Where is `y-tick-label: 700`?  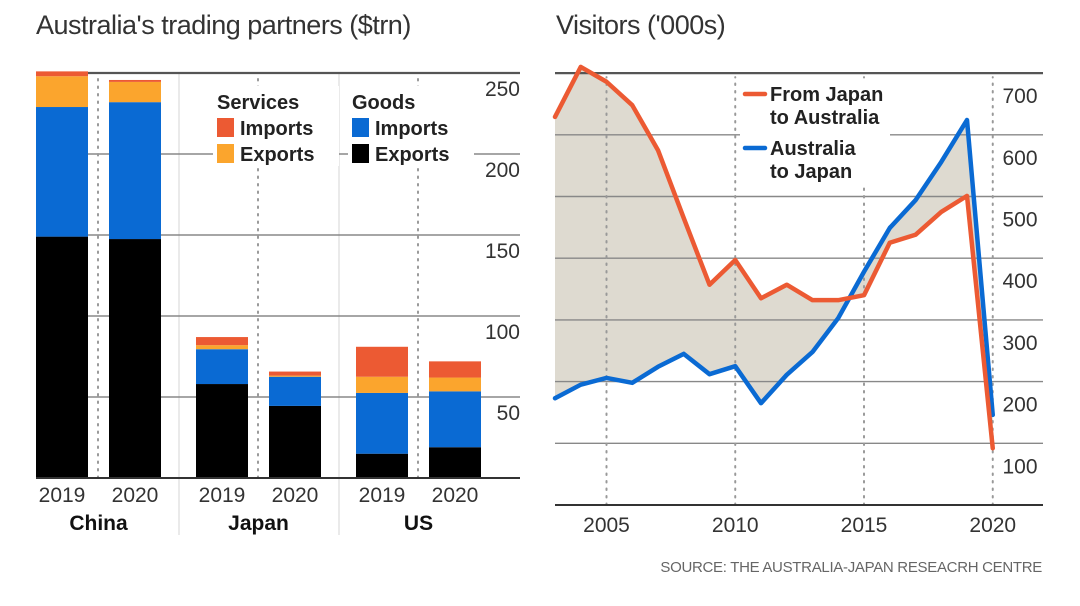 y-tick-label: 700 is located at coordinates (1019, 96).